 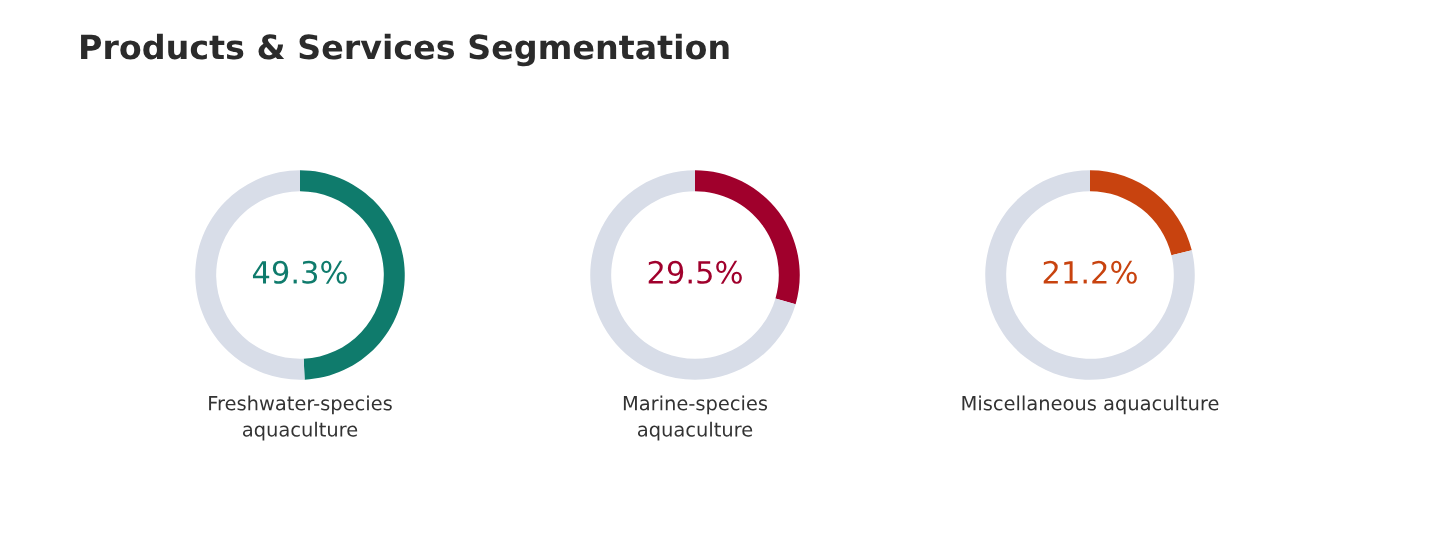 I want to click on data-label: 49.3%, so click(x=299, y=272).